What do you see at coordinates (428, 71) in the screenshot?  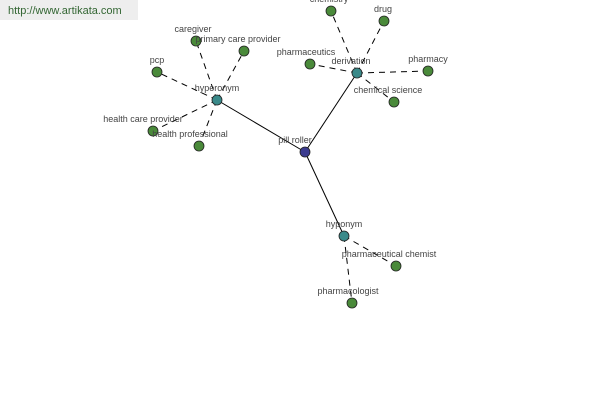 I see `node-pharmacy` at bounding box center [428, 71].